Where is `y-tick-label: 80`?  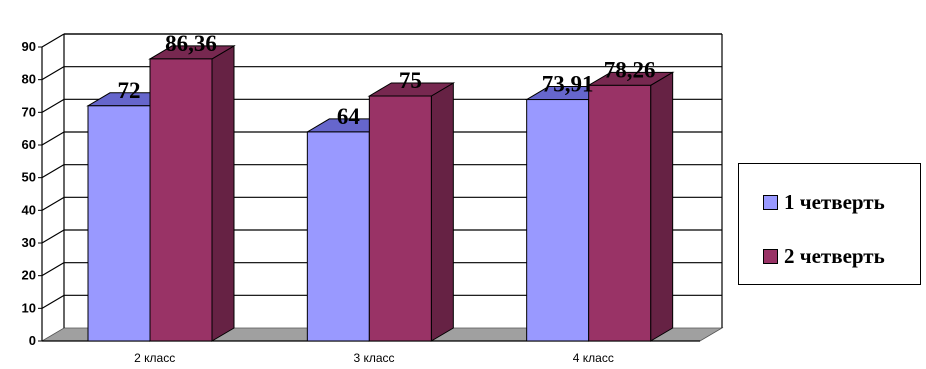 y-tick-label: 80 is located at coordinates (29, 79).